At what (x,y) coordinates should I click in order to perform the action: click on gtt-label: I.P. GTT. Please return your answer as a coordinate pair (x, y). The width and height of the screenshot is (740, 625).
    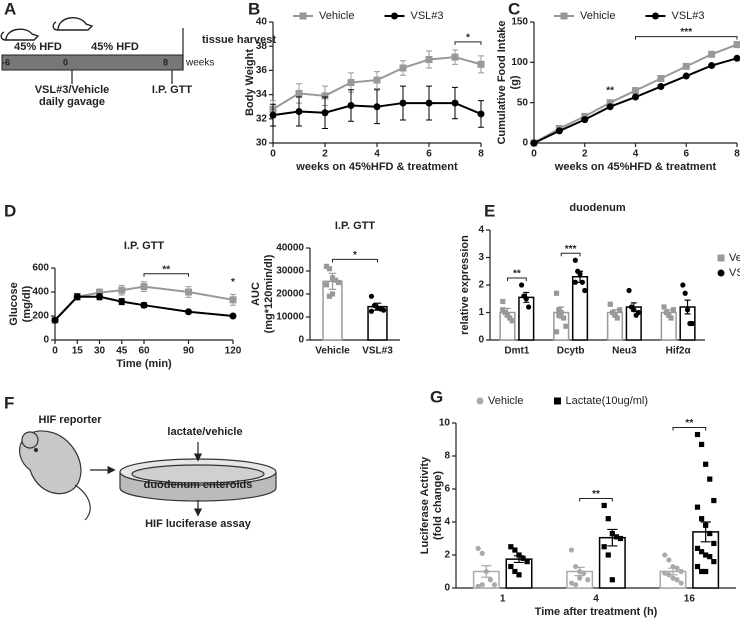
    Looking at the image, I should click on (172, 90).